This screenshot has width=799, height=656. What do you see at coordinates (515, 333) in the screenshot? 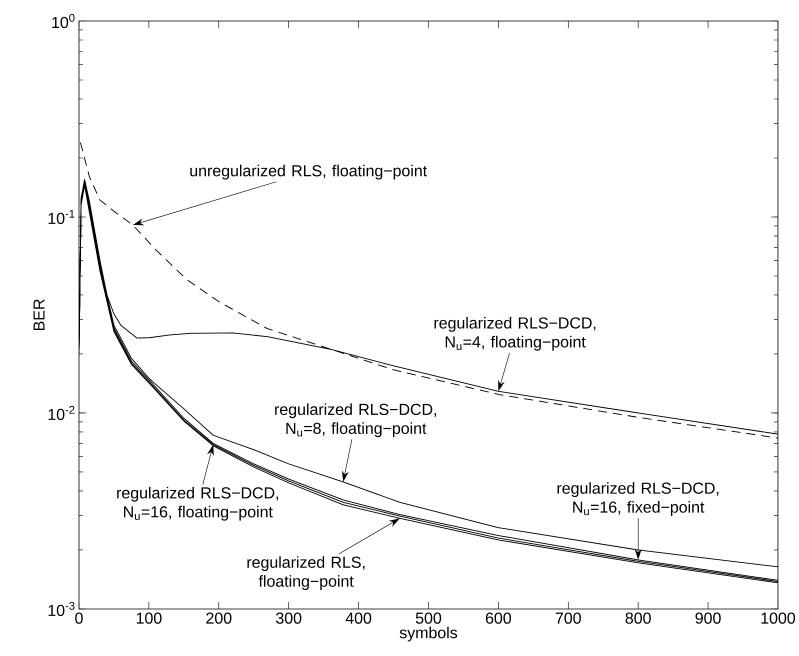
I see `annotation: regularized RLS−DCD, N$_{u}$=4, floating−point` at bounding box center [515, 333].